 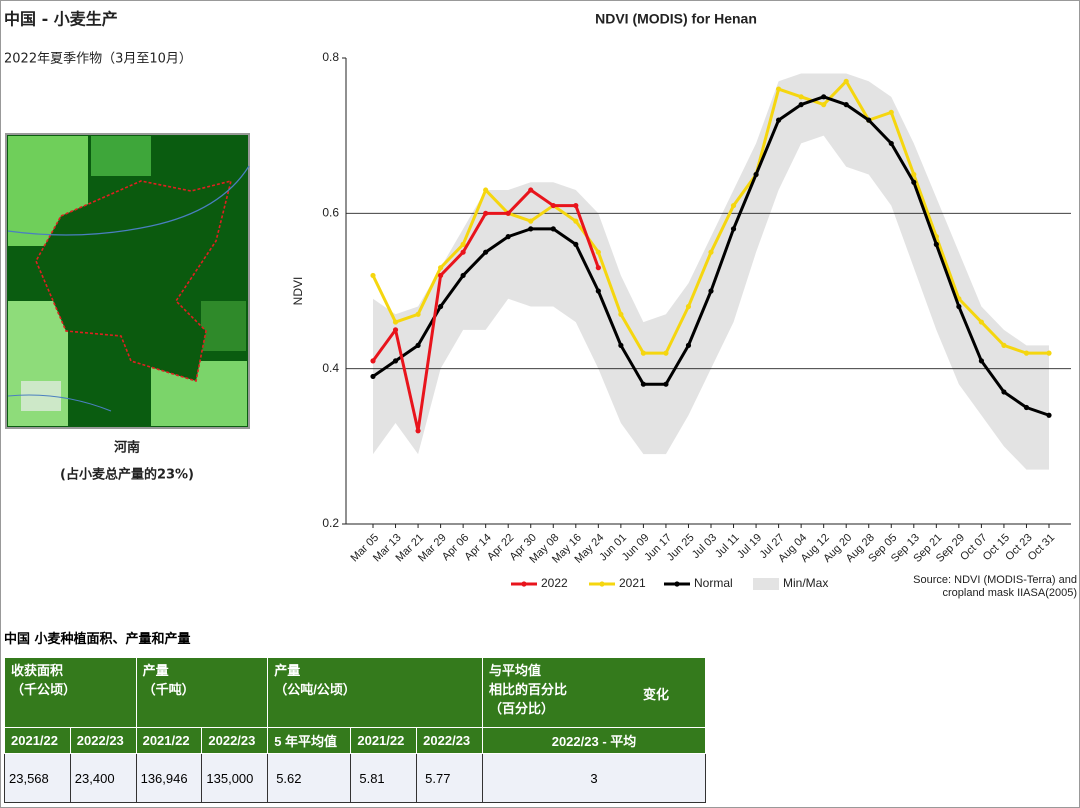 What do you see at coordinates (1009, 593) in the screenshot?
I see `source: cropland mask IIASA(2005)` at bounding box center [1009, 593].